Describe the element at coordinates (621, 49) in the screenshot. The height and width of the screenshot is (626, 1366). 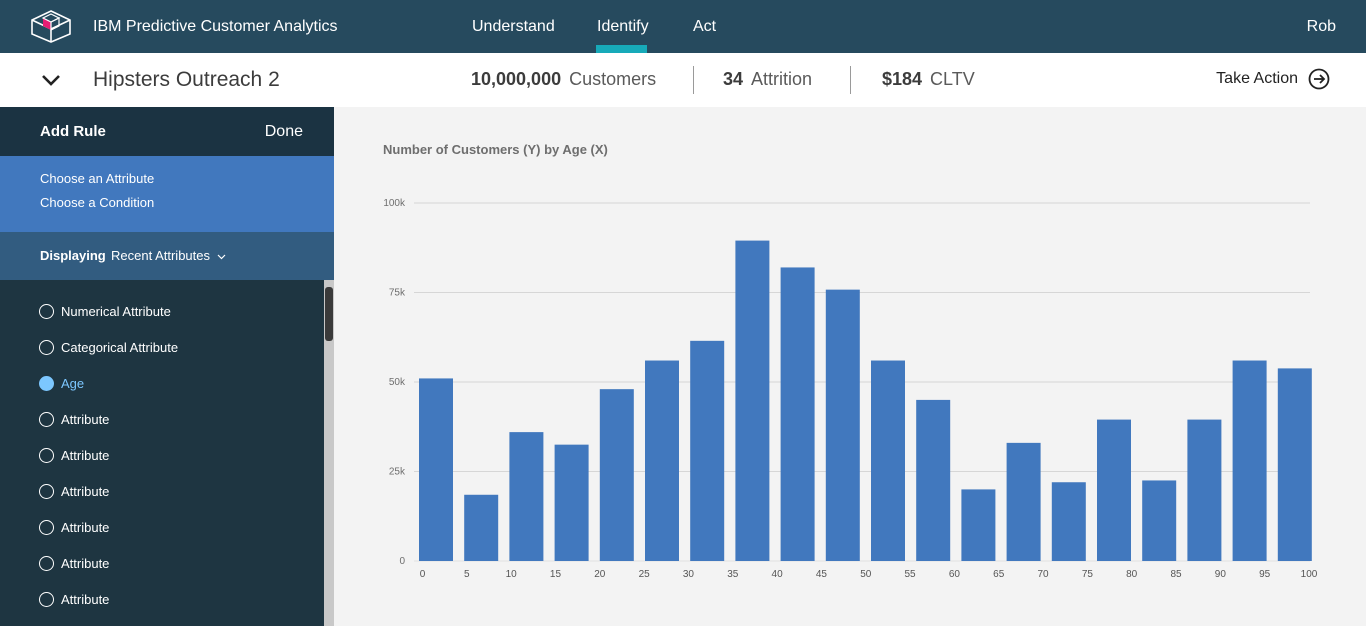
I see `nav-active-indicator` at that location.